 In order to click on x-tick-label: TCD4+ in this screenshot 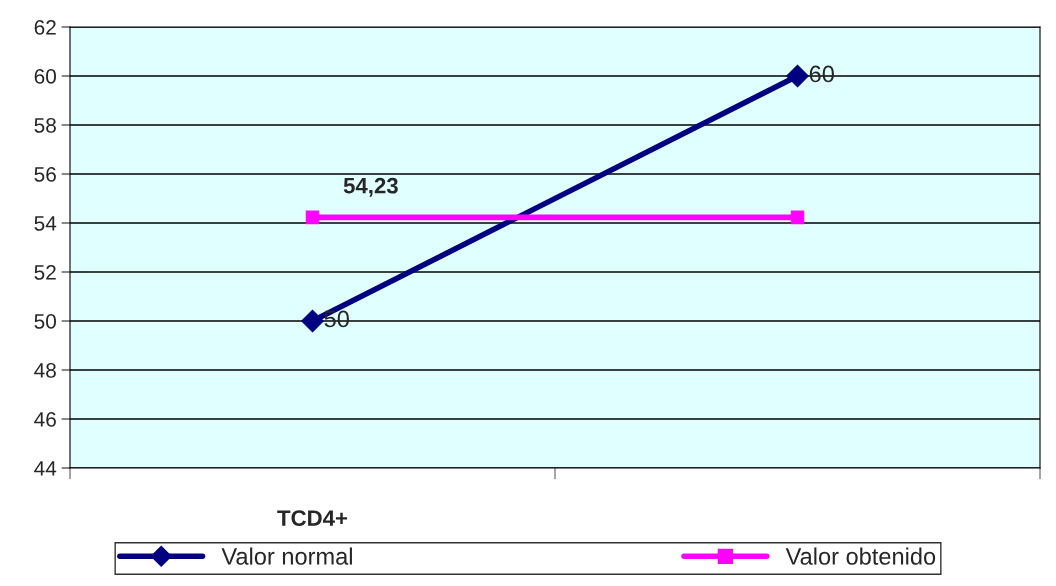, I will do `click(312, 518)`.